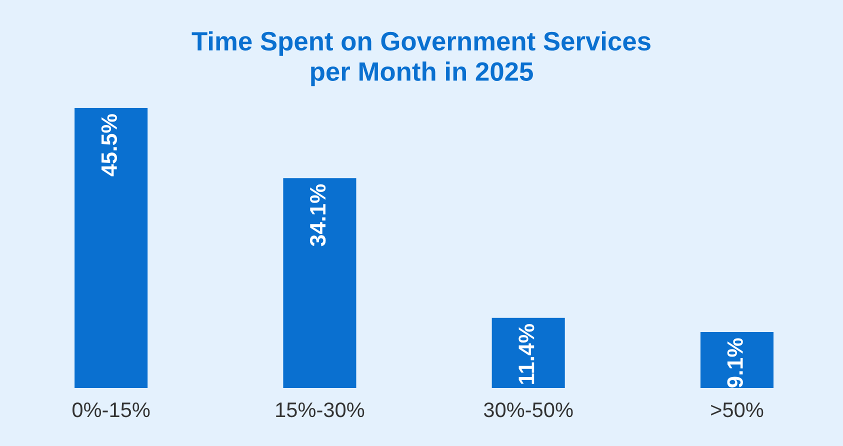  I want to click on data-label: 45.5%, so click(109, 145).